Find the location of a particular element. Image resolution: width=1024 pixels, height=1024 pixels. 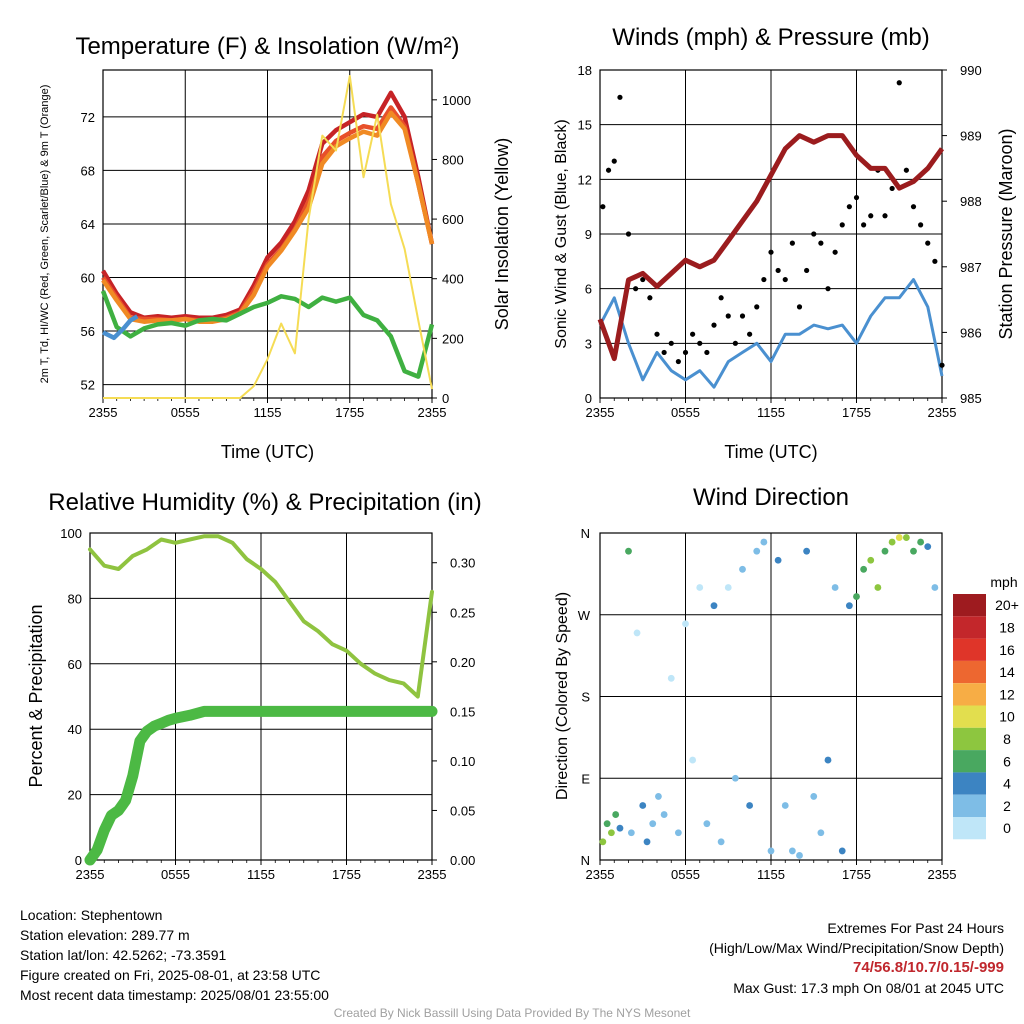

legend-label: 2 is located at coordinates (1007, 806).